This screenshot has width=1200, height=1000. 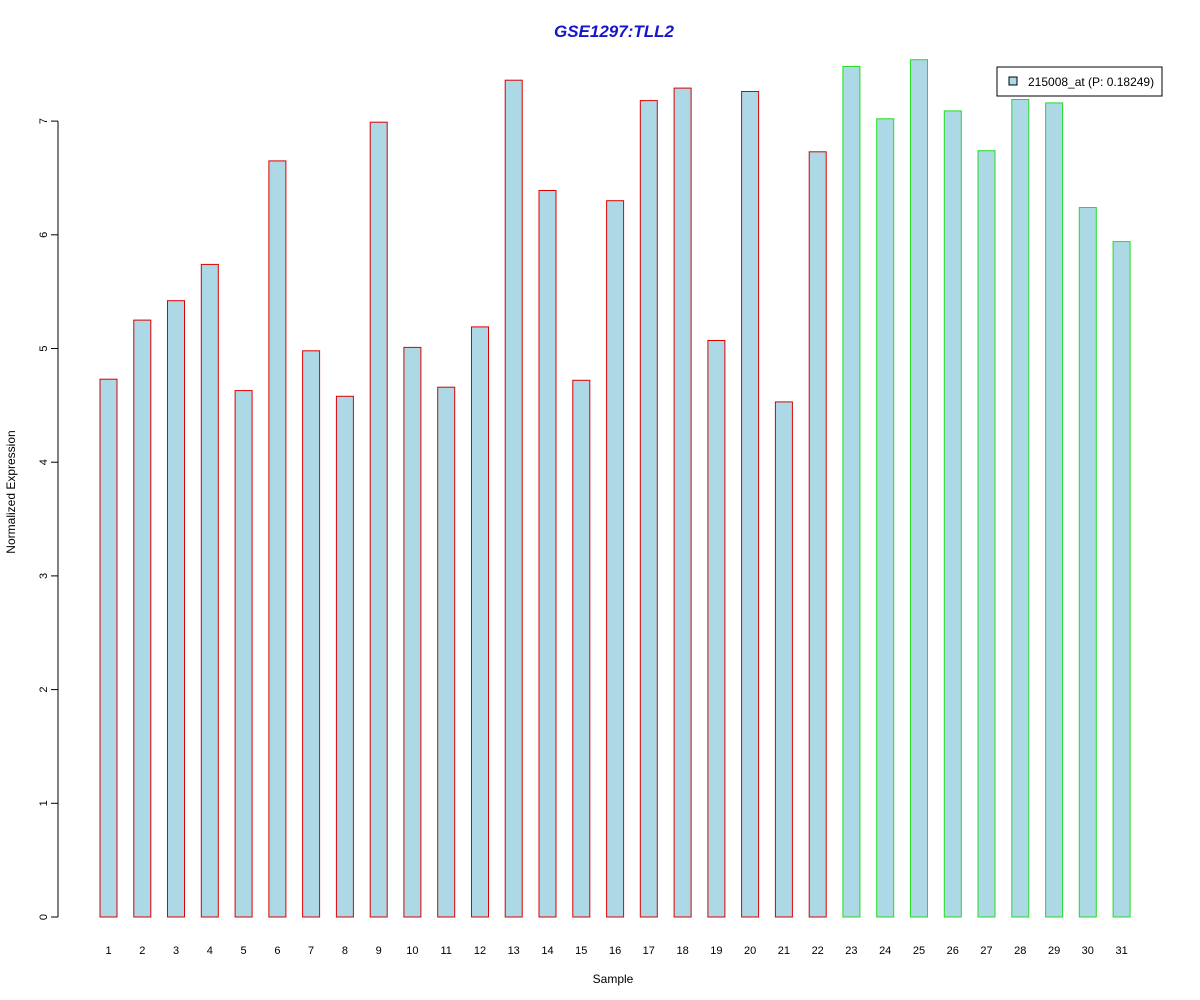 I want to click on x-axis-label: Sample, so click(x=613, y=979).